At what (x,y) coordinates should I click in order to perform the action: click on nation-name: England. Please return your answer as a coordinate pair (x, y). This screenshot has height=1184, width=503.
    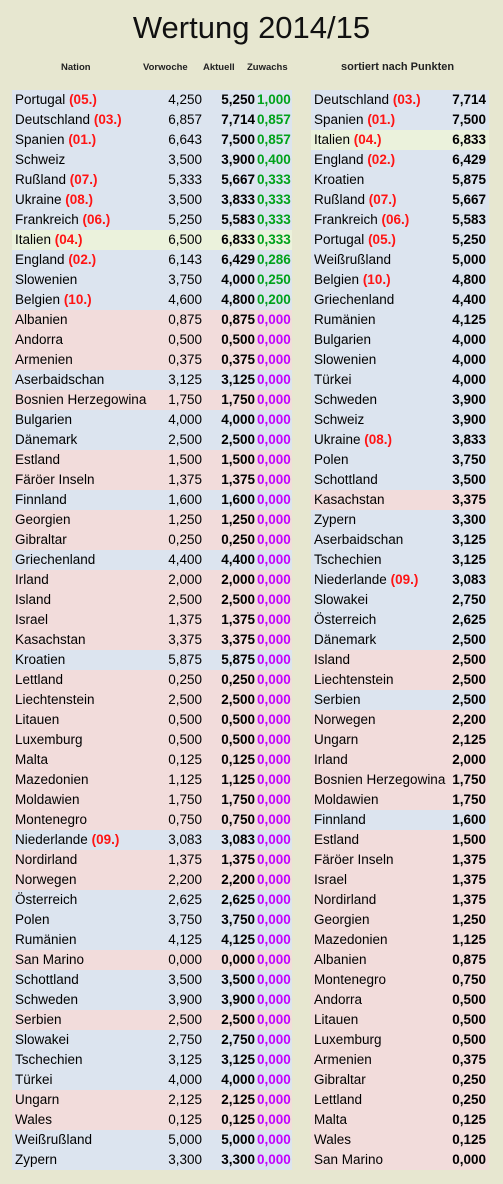
    Looking at the image, I should click on (339, 159).